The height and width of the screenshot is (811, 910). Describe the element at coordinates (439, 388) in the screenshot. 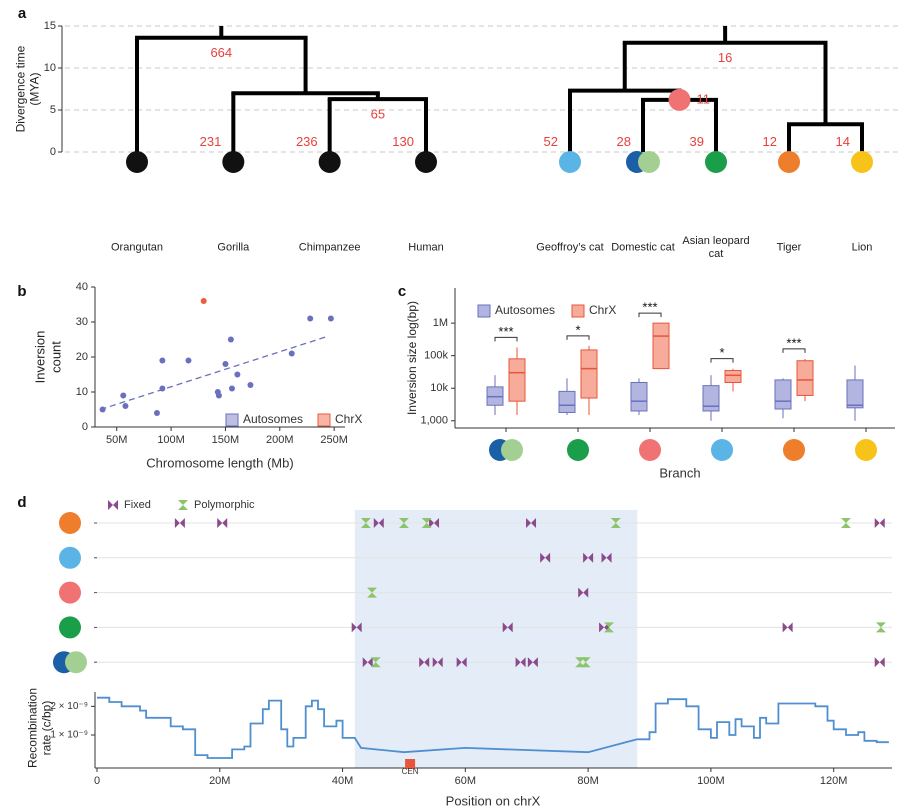

I see `y-tick-label: 10k` at that location.